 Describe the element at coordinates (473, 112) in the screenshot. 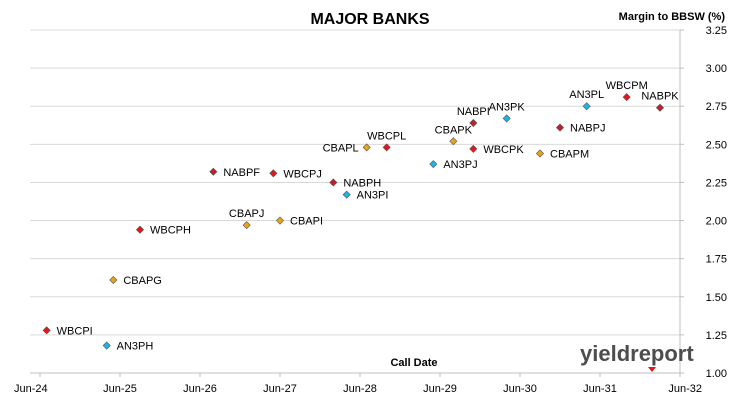

I see `point-label: NABPI` at that location.